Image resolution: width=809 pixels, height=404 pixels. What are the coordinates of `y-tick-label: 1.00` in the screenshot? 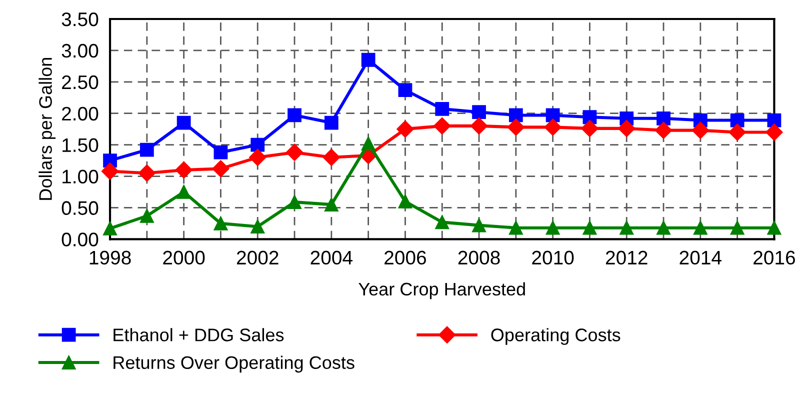 It's located at (80, 177).